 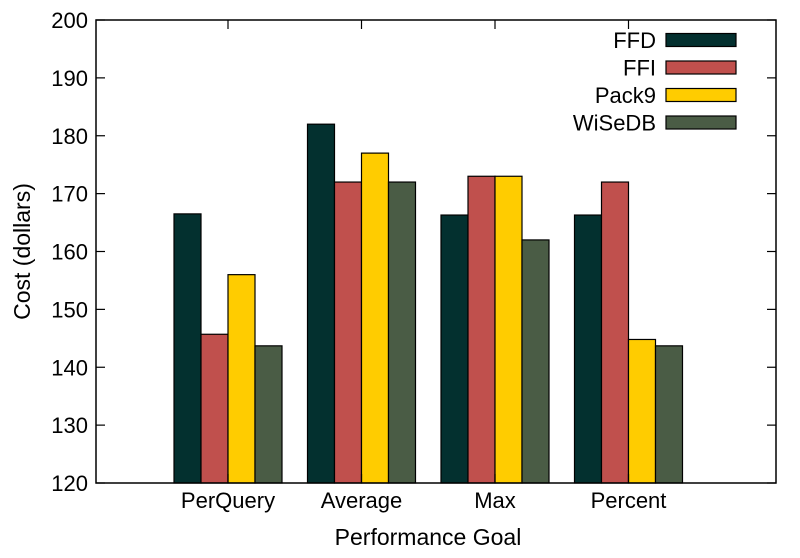 What do you see at coordinates (495, 500) in the screenshot?
I see `x-tick-label: Max` at bounding box center [495, 500].